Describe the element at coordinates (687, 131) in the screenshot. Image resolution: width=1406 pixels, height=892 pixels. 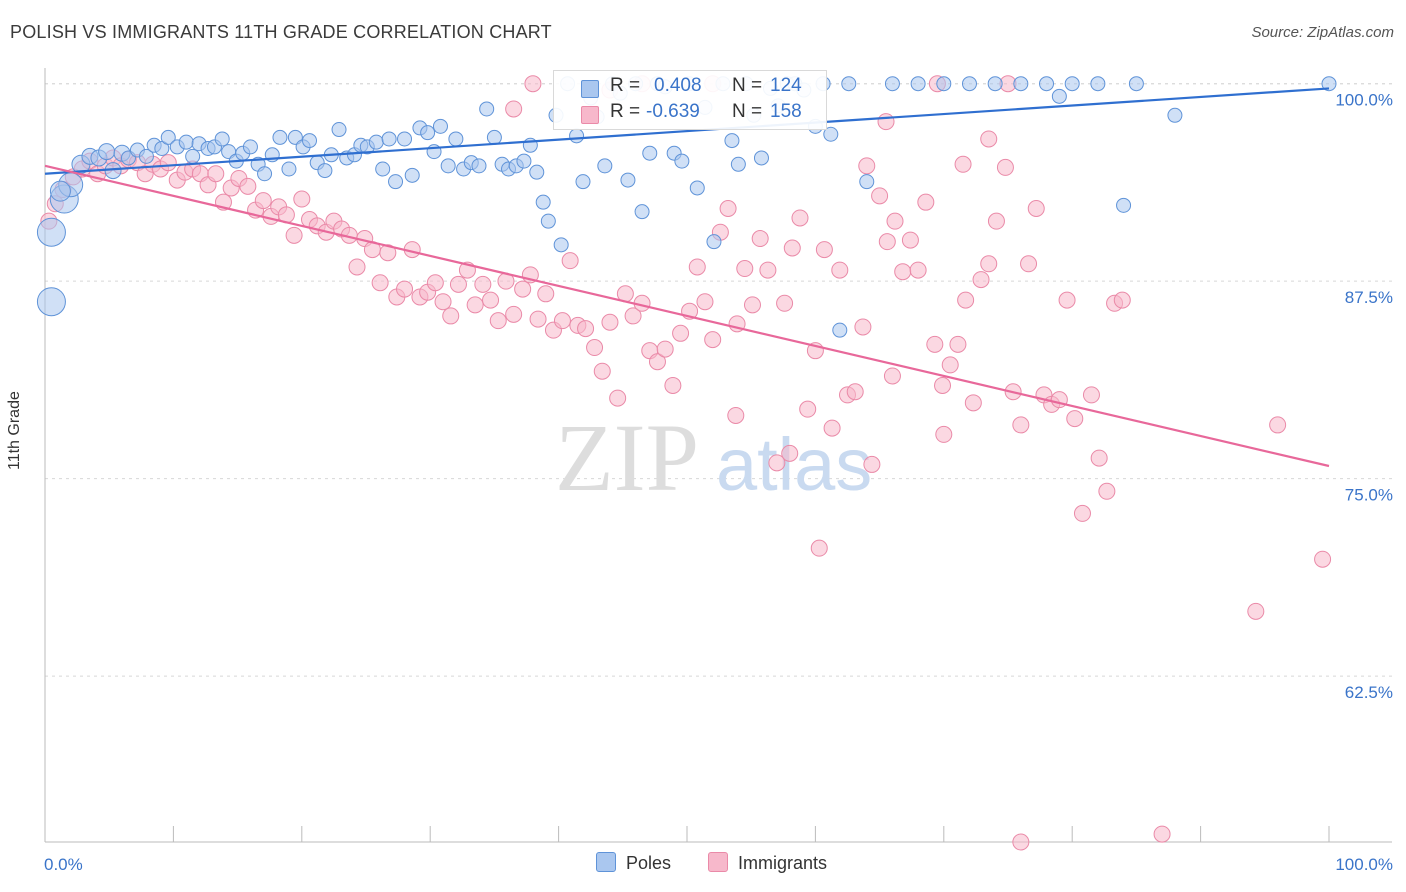
I see `poles-trend-line` at that location.